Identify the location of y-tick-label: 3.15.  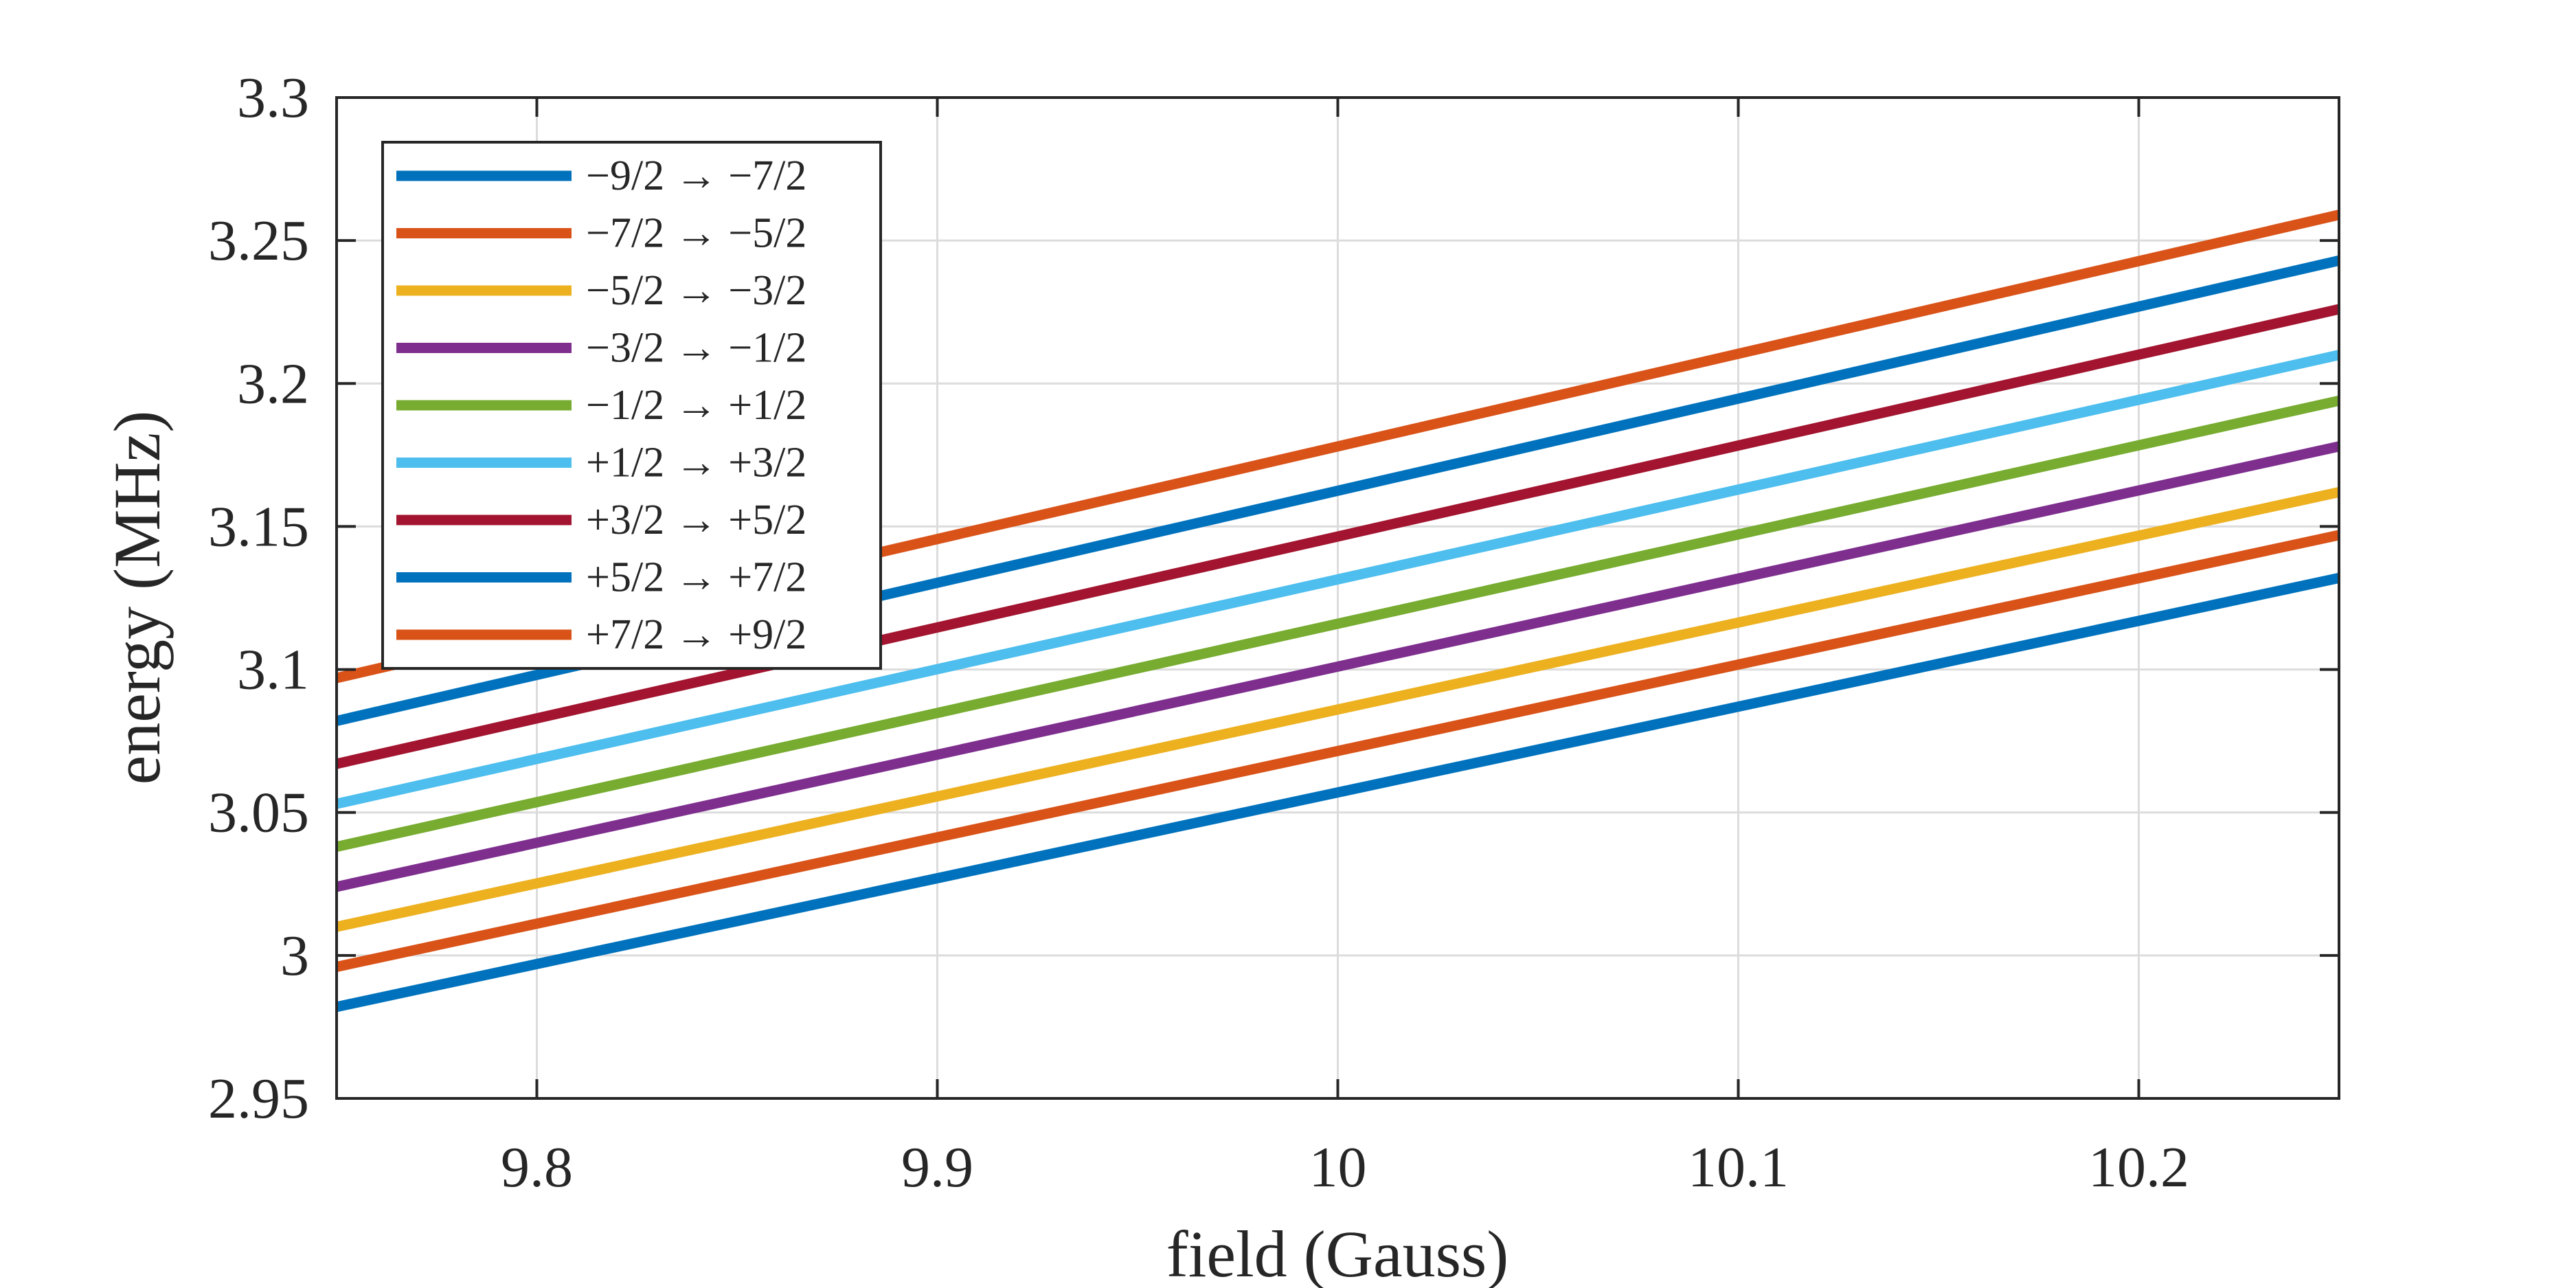
(258, 526).